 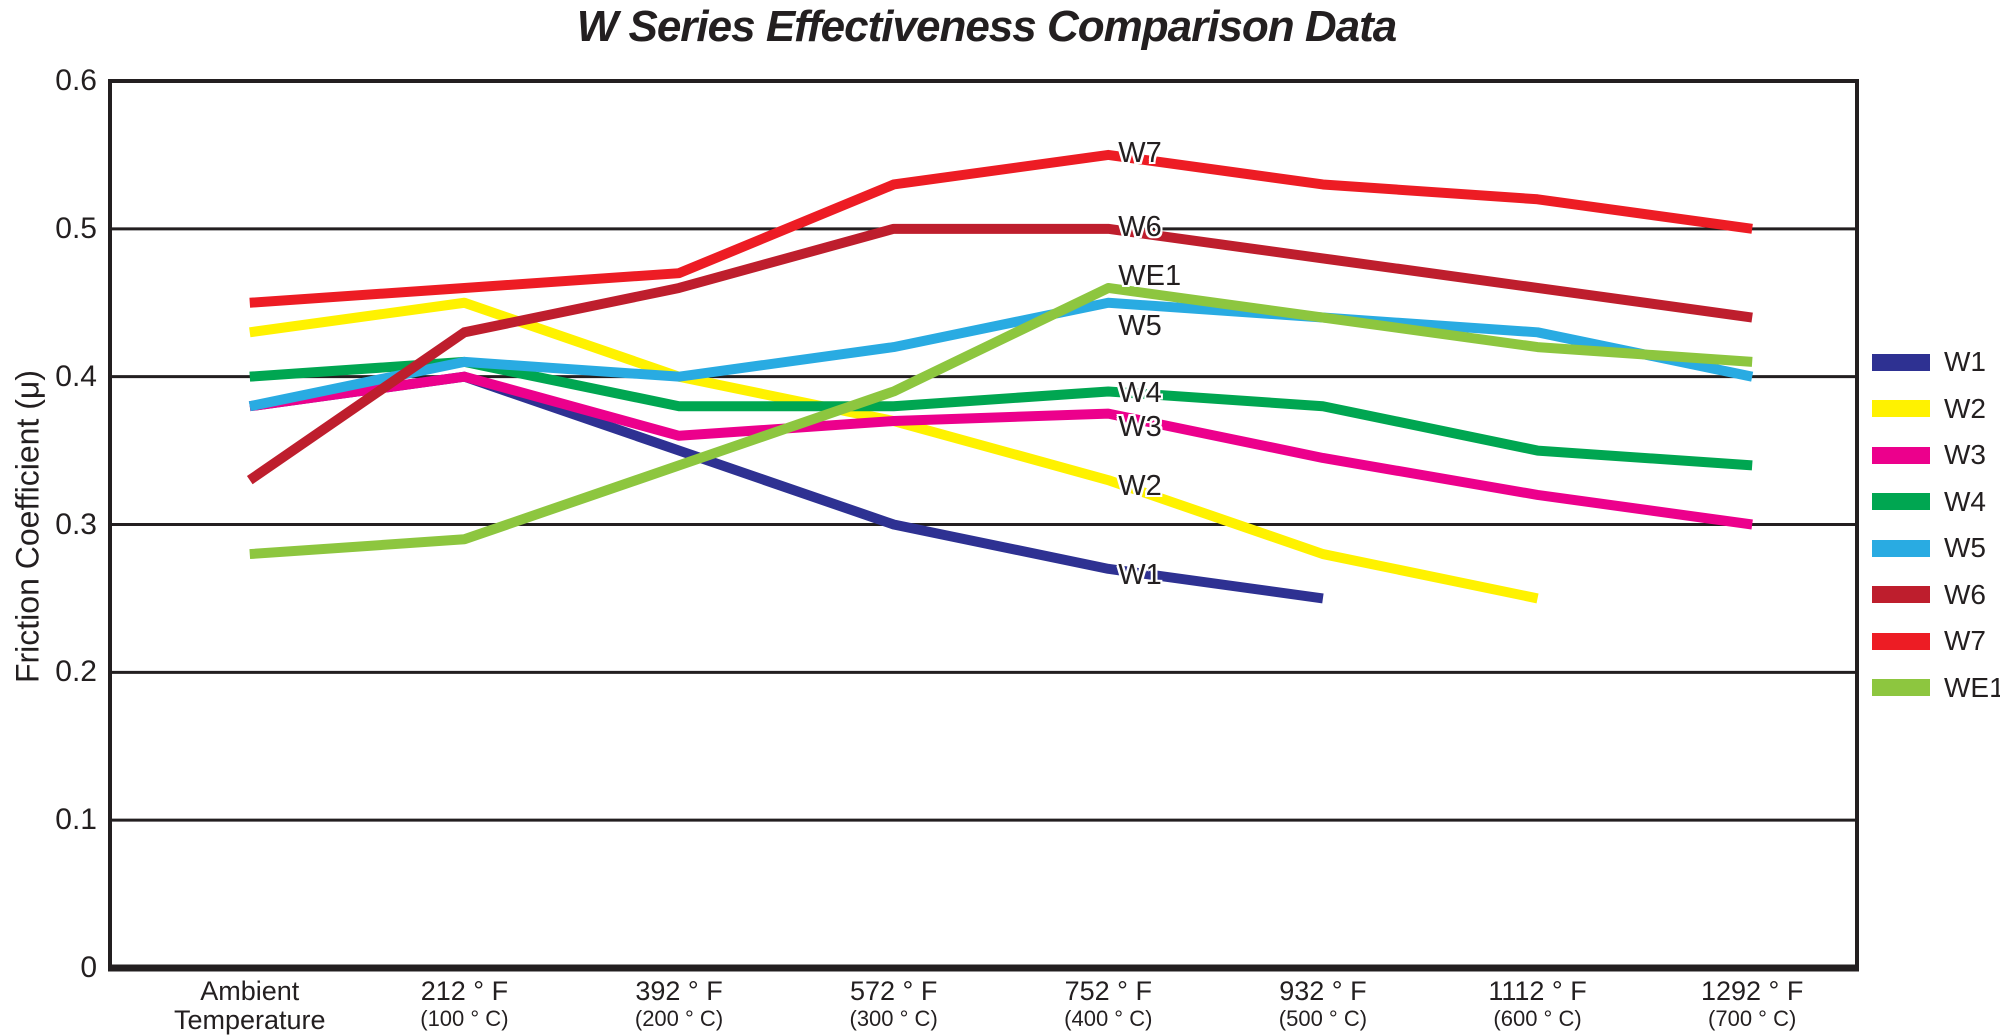 I want to click on x-category-label: 932 ° F (500 ° C), so click(x=1323, y=1004).